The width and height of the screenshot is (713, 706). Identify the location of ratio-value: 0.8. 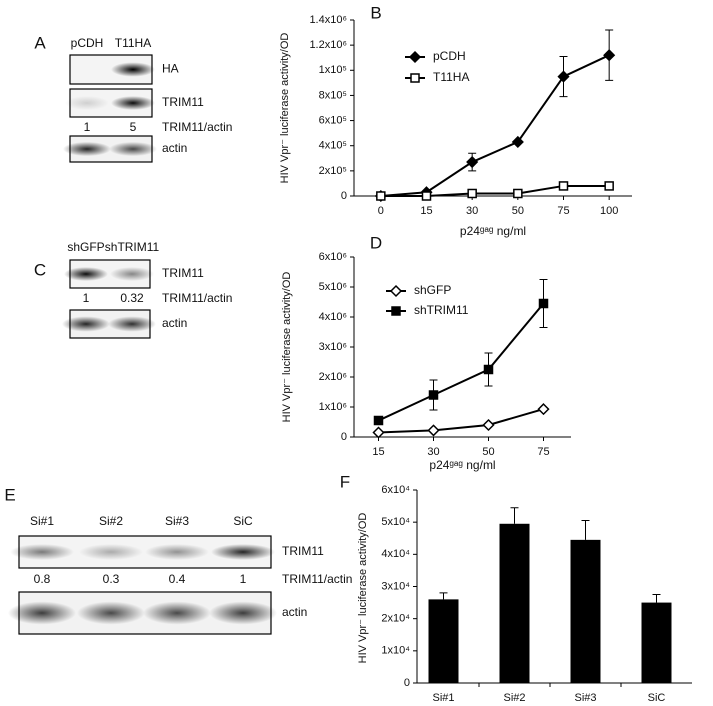
(42, 579).